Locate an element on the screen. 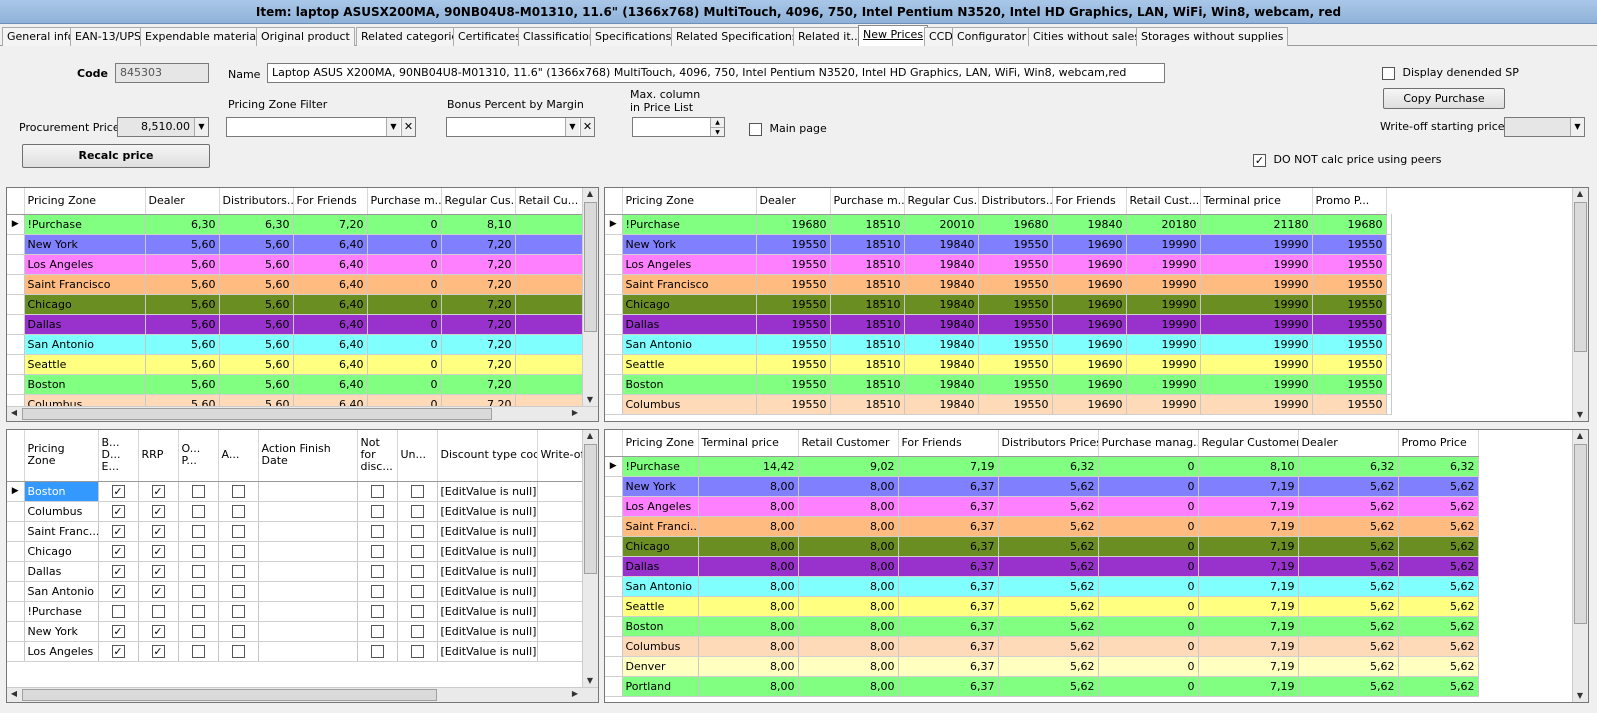  table-row: San Antonio ✓ ✓ [EditValue is null] is located at coordinates (302, 591).